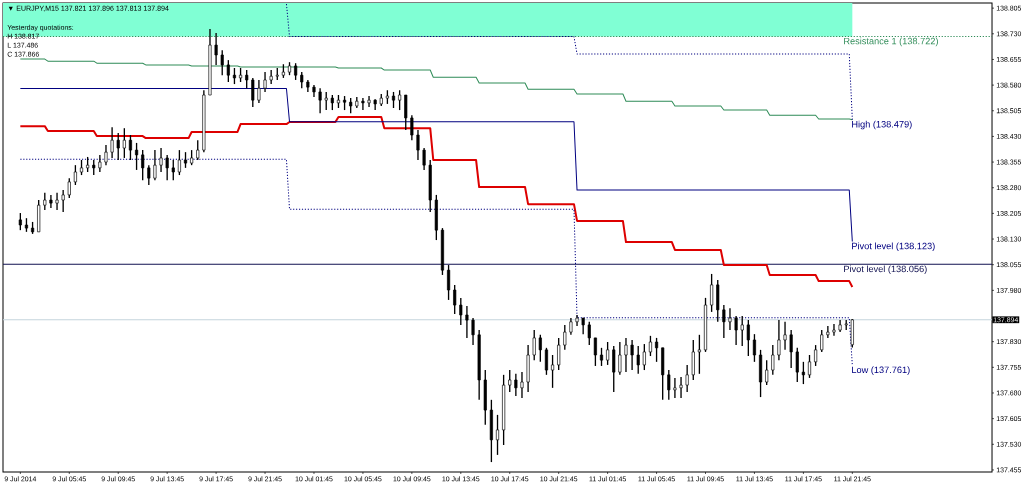  I want to click on ref-line-label: Pivot level (138.056), so click(885, 269).